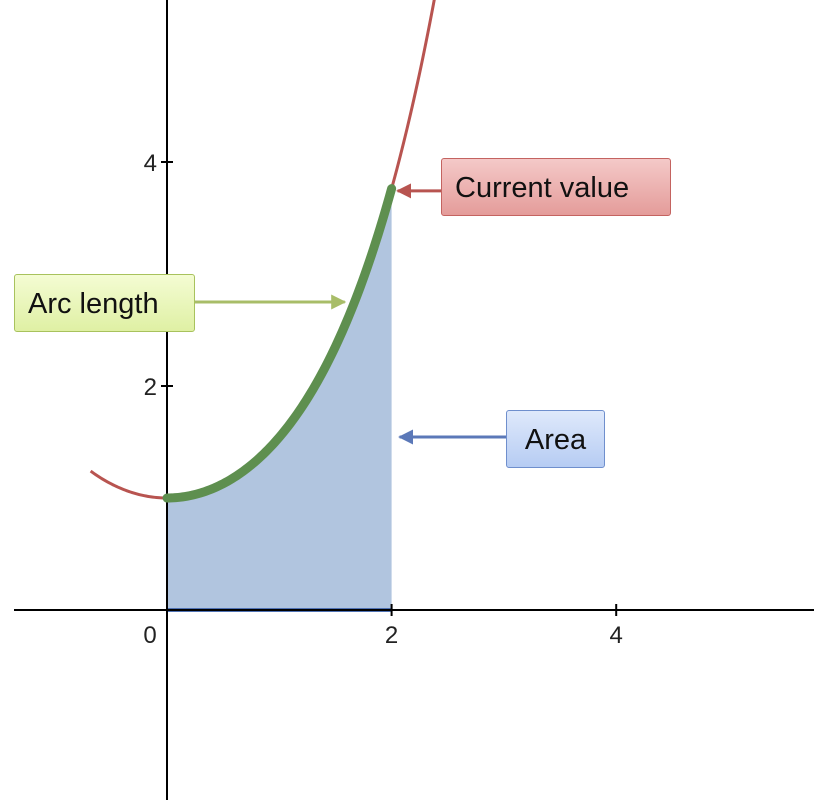  Describe the element at coordinates (150, 163) in the screenshot. I see `y-tick-label: 4` at that location.